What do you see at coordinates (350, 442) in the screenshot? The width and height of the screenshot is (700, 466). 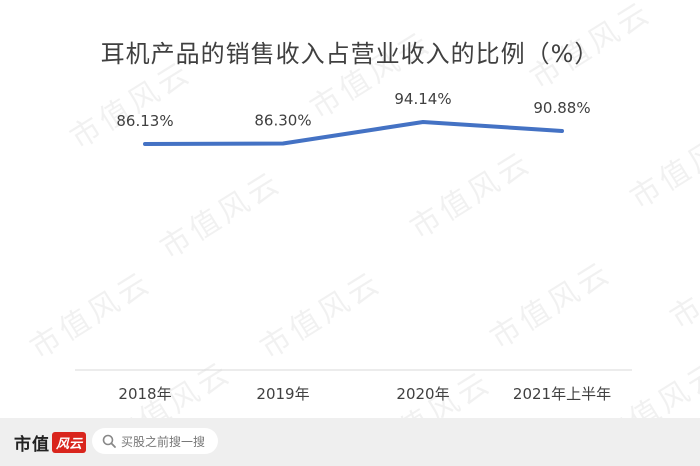 I see `footer-bar: 市值 风云 买股之前搜一搜` at bounding box center [350, 442].